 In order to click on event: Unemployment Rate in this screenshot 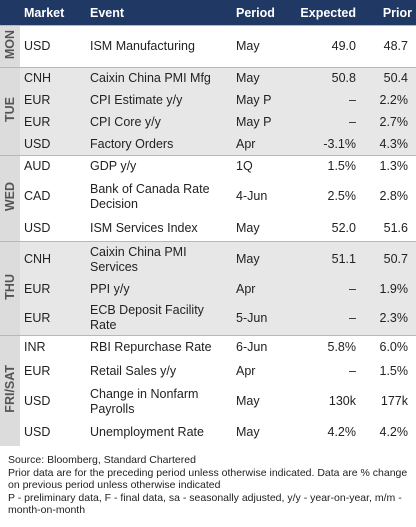, I will do `click(147, 432)`.